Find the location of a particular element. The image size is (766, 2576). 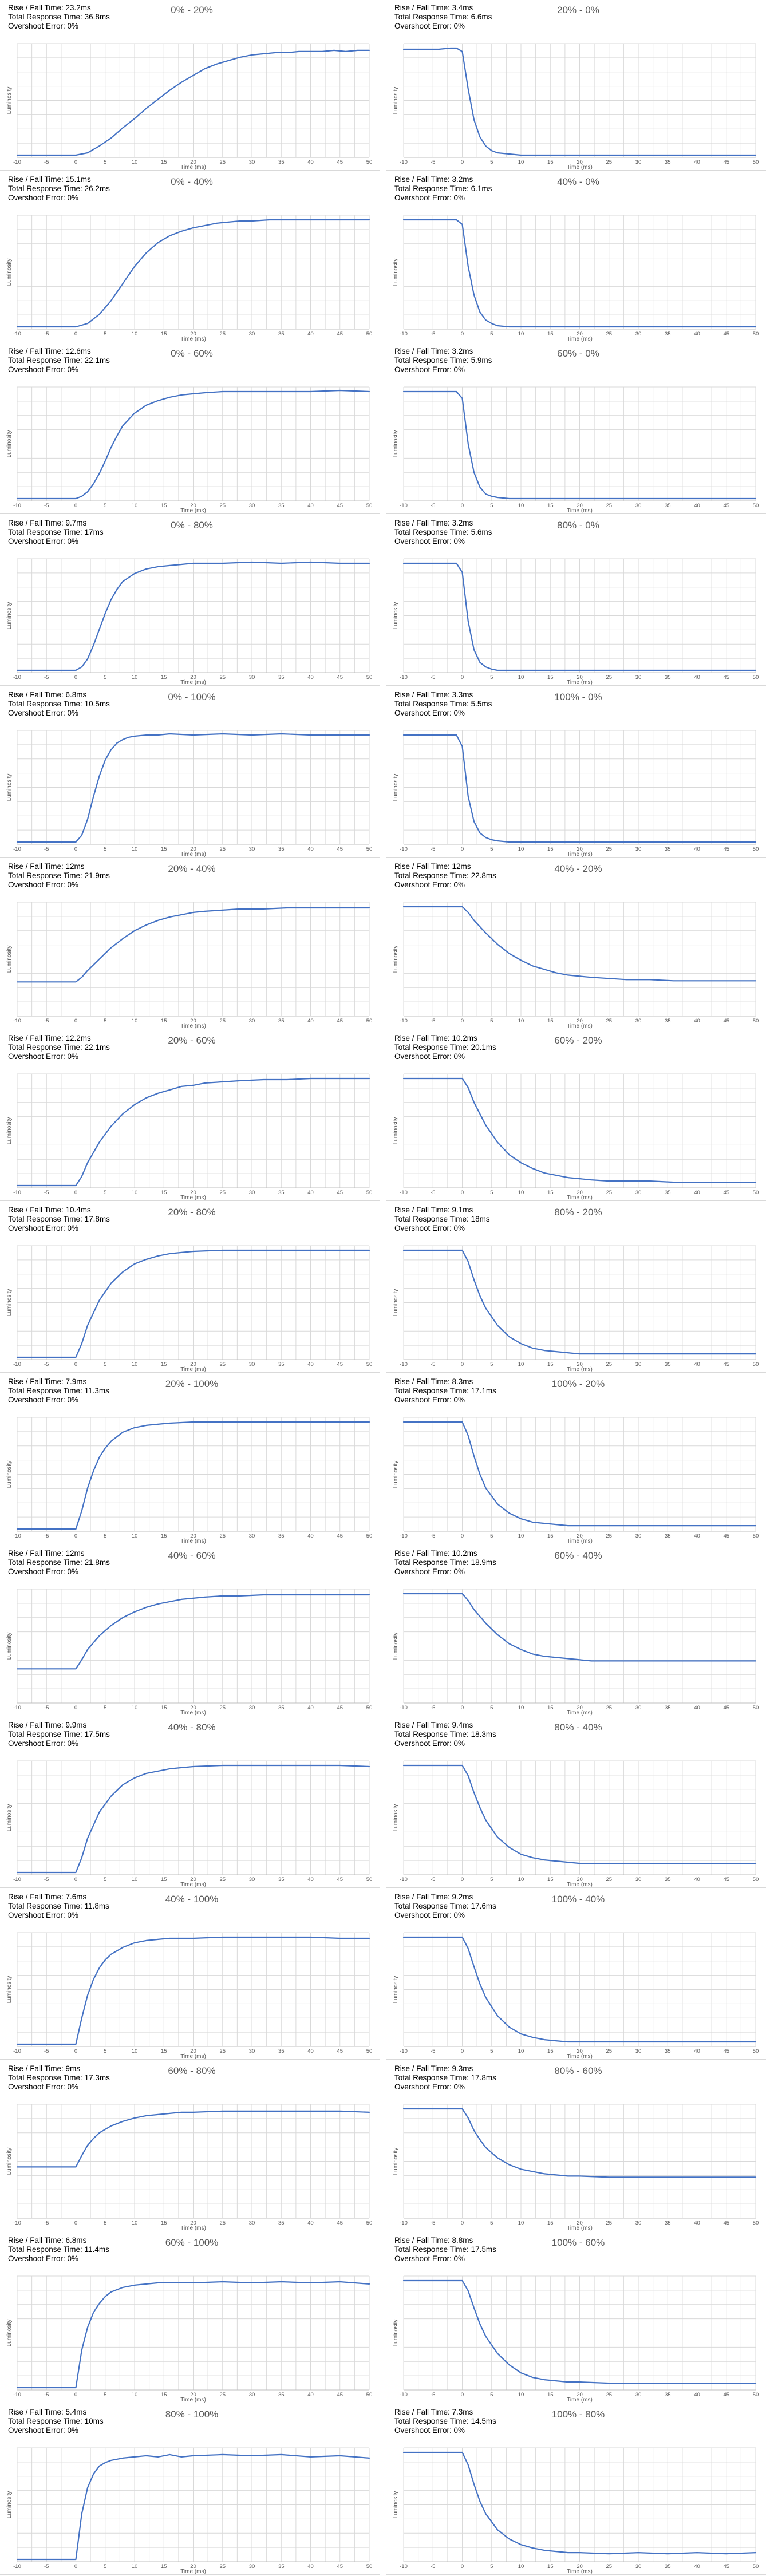

chart-title: 20% - 100% is located at coordinates (192, 1383).